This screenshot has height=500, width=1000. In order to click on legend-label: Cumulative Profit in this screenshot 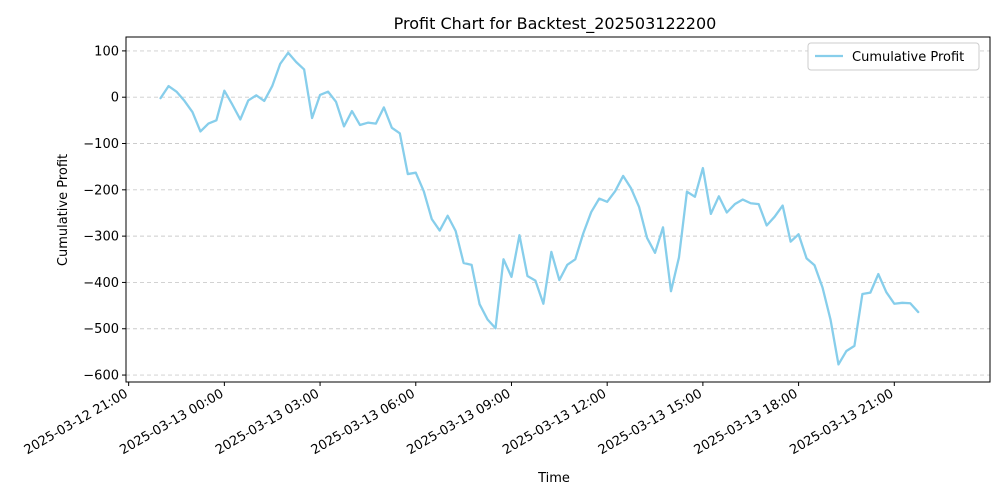, I will do `click(908, 57)`.